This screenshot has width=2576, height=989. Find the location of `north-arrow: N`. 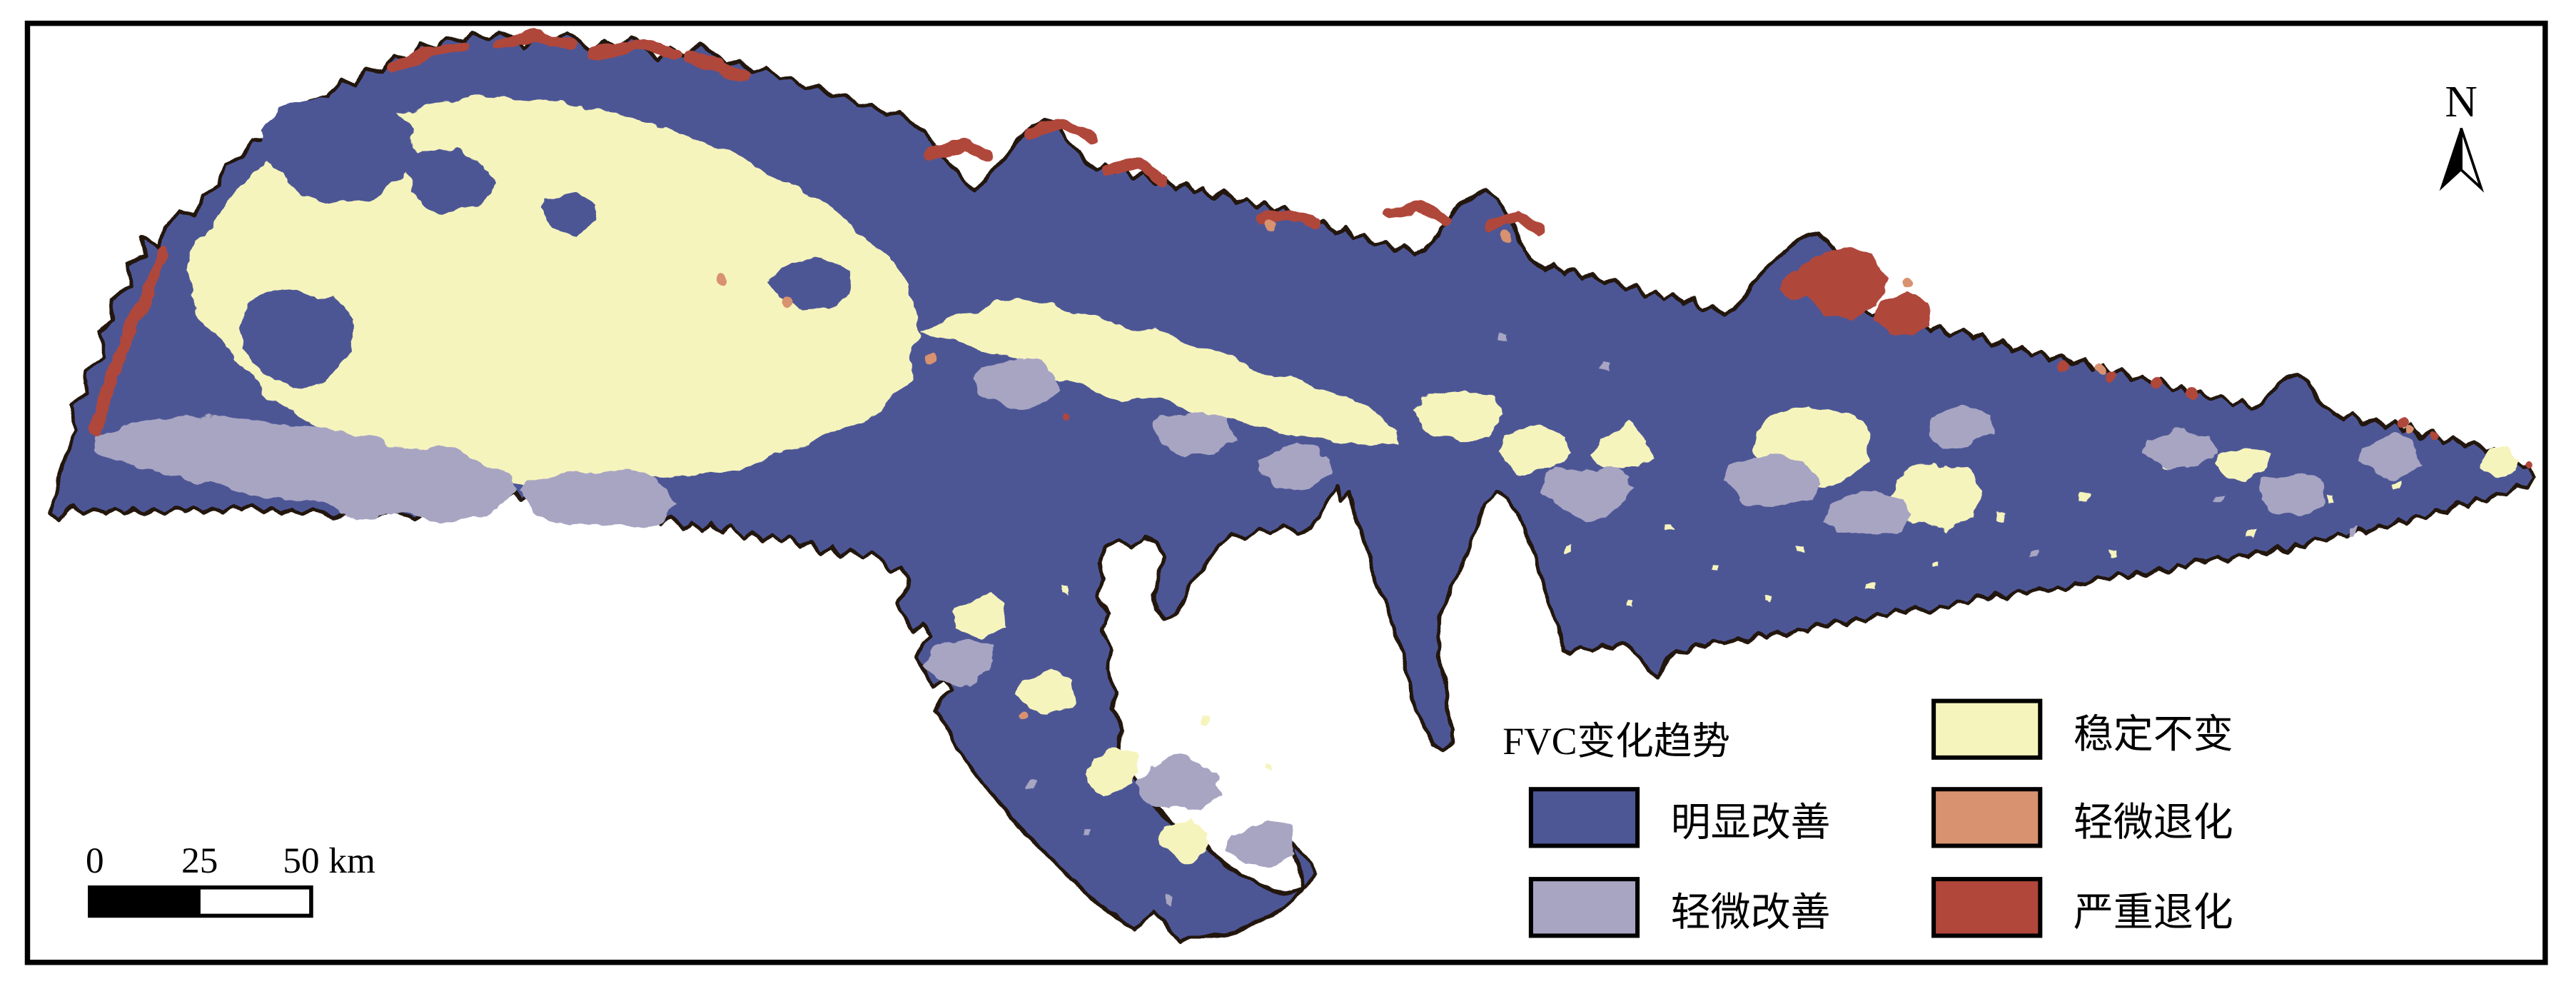

north-arrow: N is located at coordinates (2462, 135).